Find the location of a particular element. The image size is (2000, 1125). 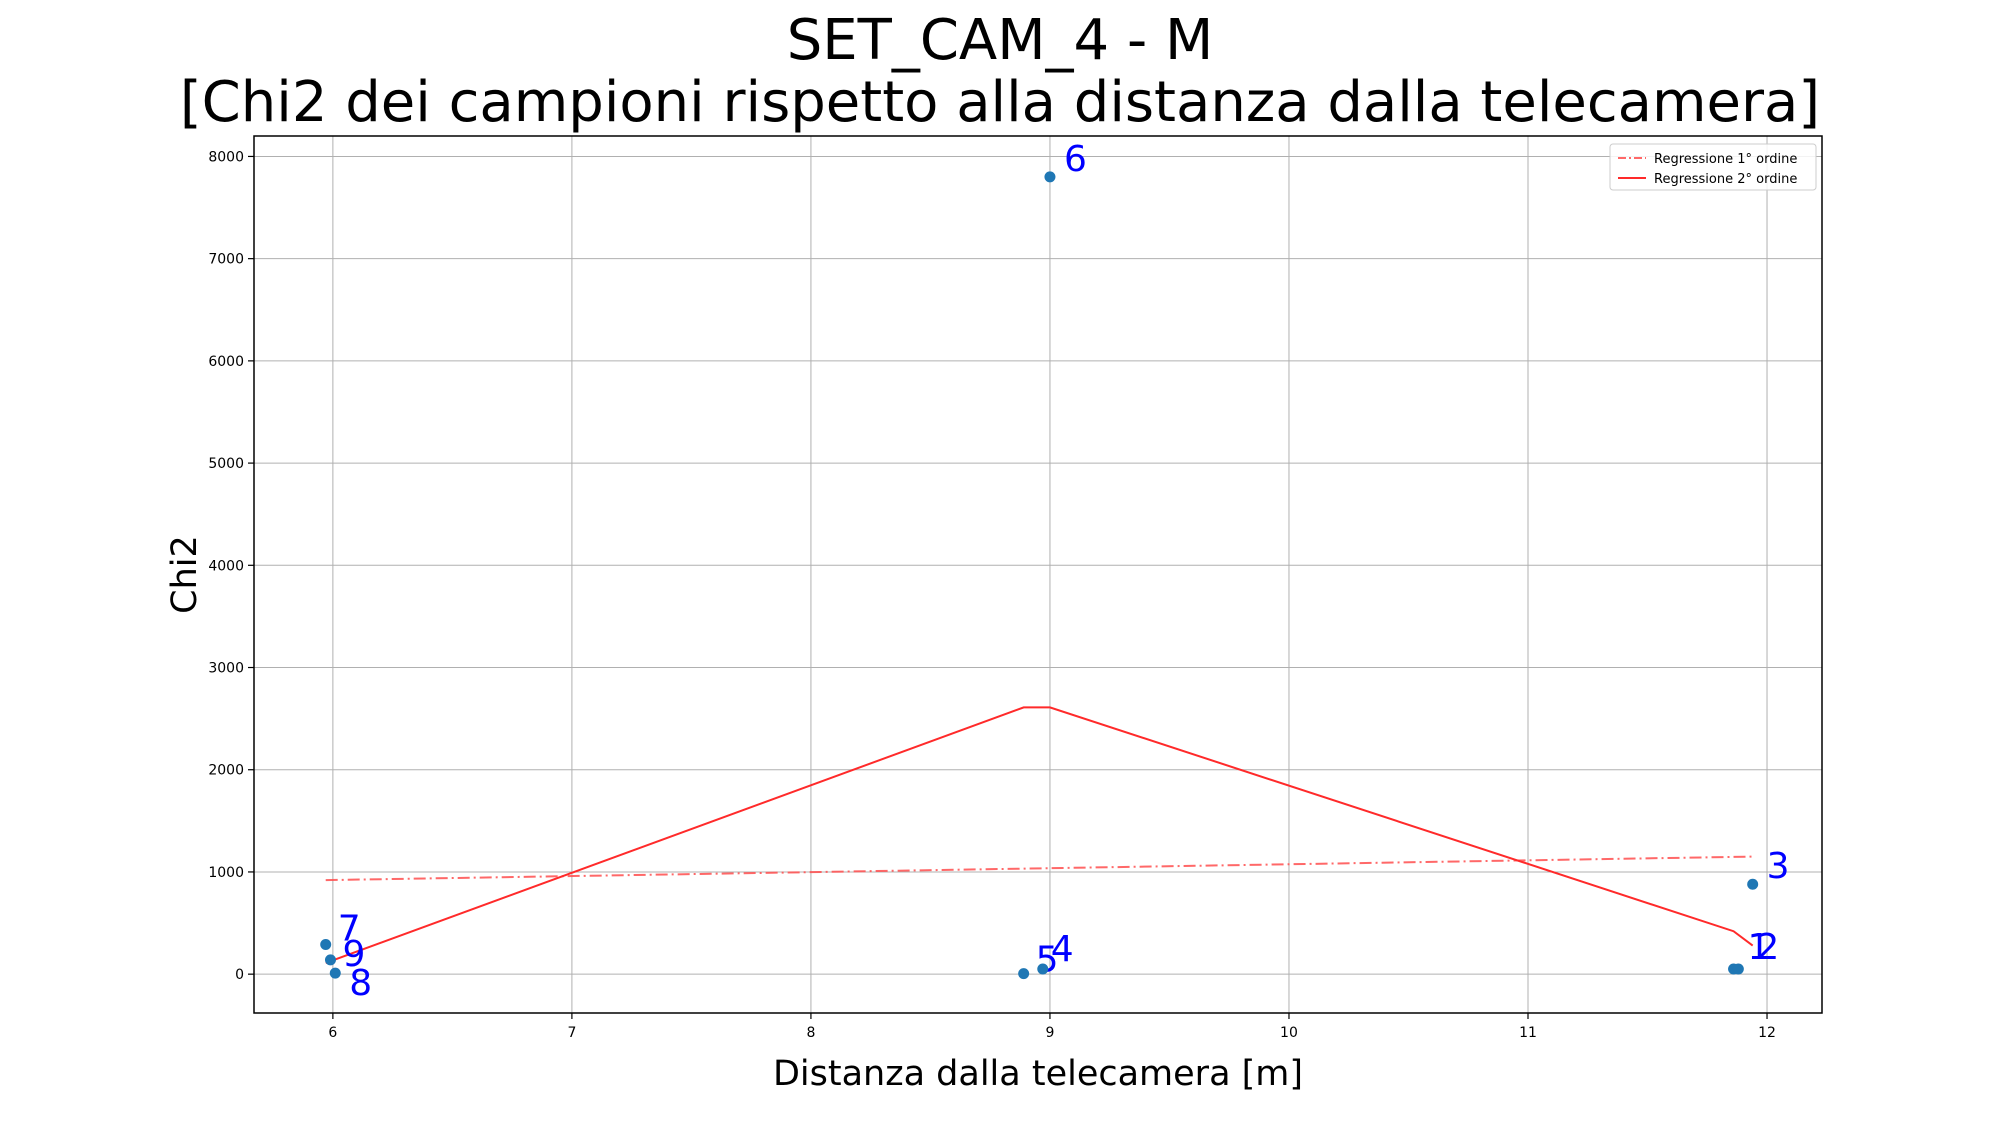

x-tick-label: 7 is located at coordinates (571, 1033).